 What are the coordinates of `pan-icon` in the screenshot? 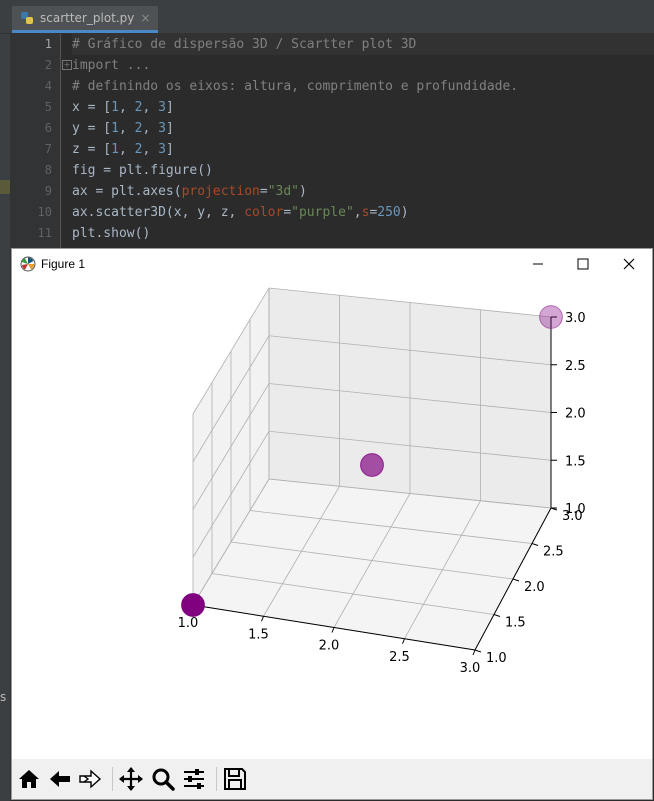 It's located at (131, 779).